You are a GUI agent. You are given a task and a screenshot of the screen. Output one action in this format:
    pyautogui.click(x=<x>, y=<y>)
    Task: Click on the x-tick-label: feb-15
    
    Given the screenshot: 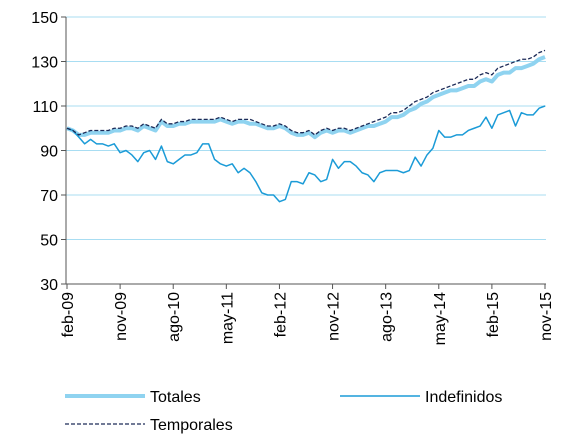 What is the action you would take?
    pyautogui.click(x=493, y=314)
    